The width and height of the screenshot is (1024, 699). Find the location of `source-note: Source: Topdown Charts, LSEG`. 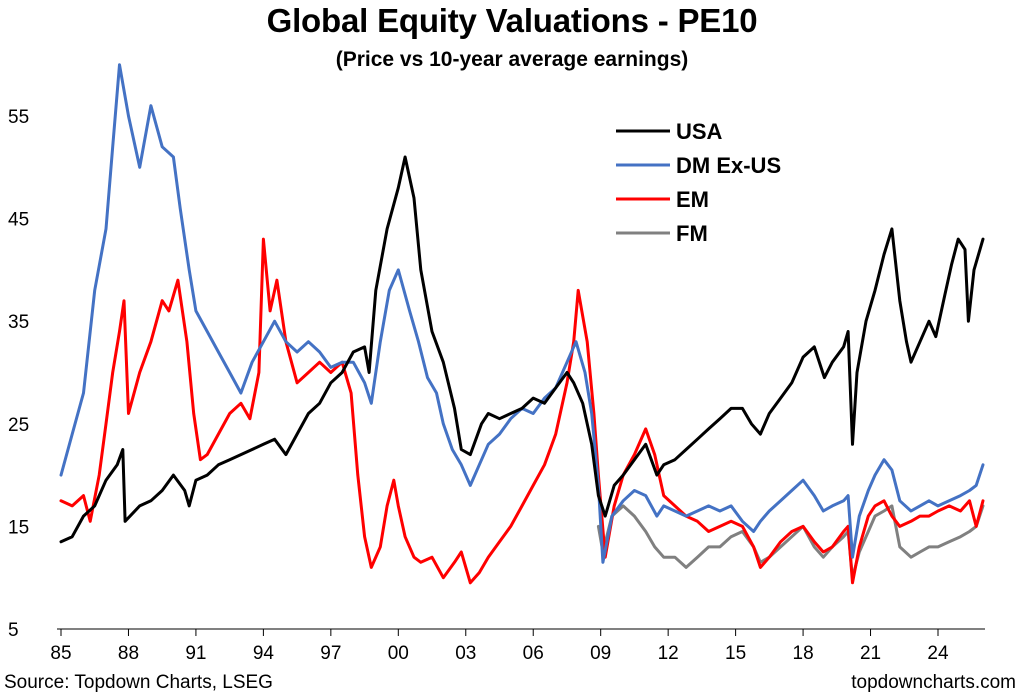

source-note: Source: Topdown Charts, LSEG is located at coordinates (138, 682).